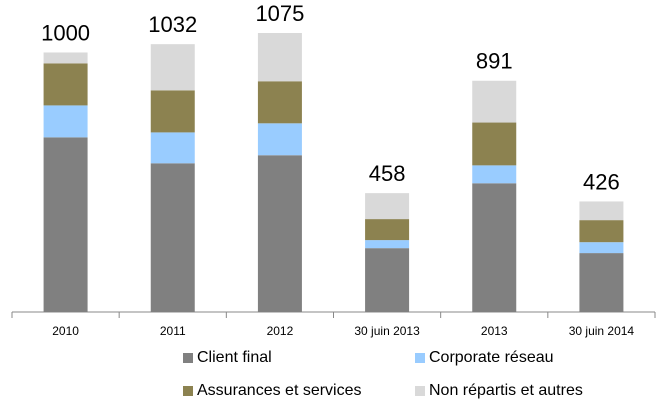 The height and width of the screenshot is (403, 663). Describe the element at coordinates (234, 357) in the screenshot. I see `legend-label: Client final` at that location.